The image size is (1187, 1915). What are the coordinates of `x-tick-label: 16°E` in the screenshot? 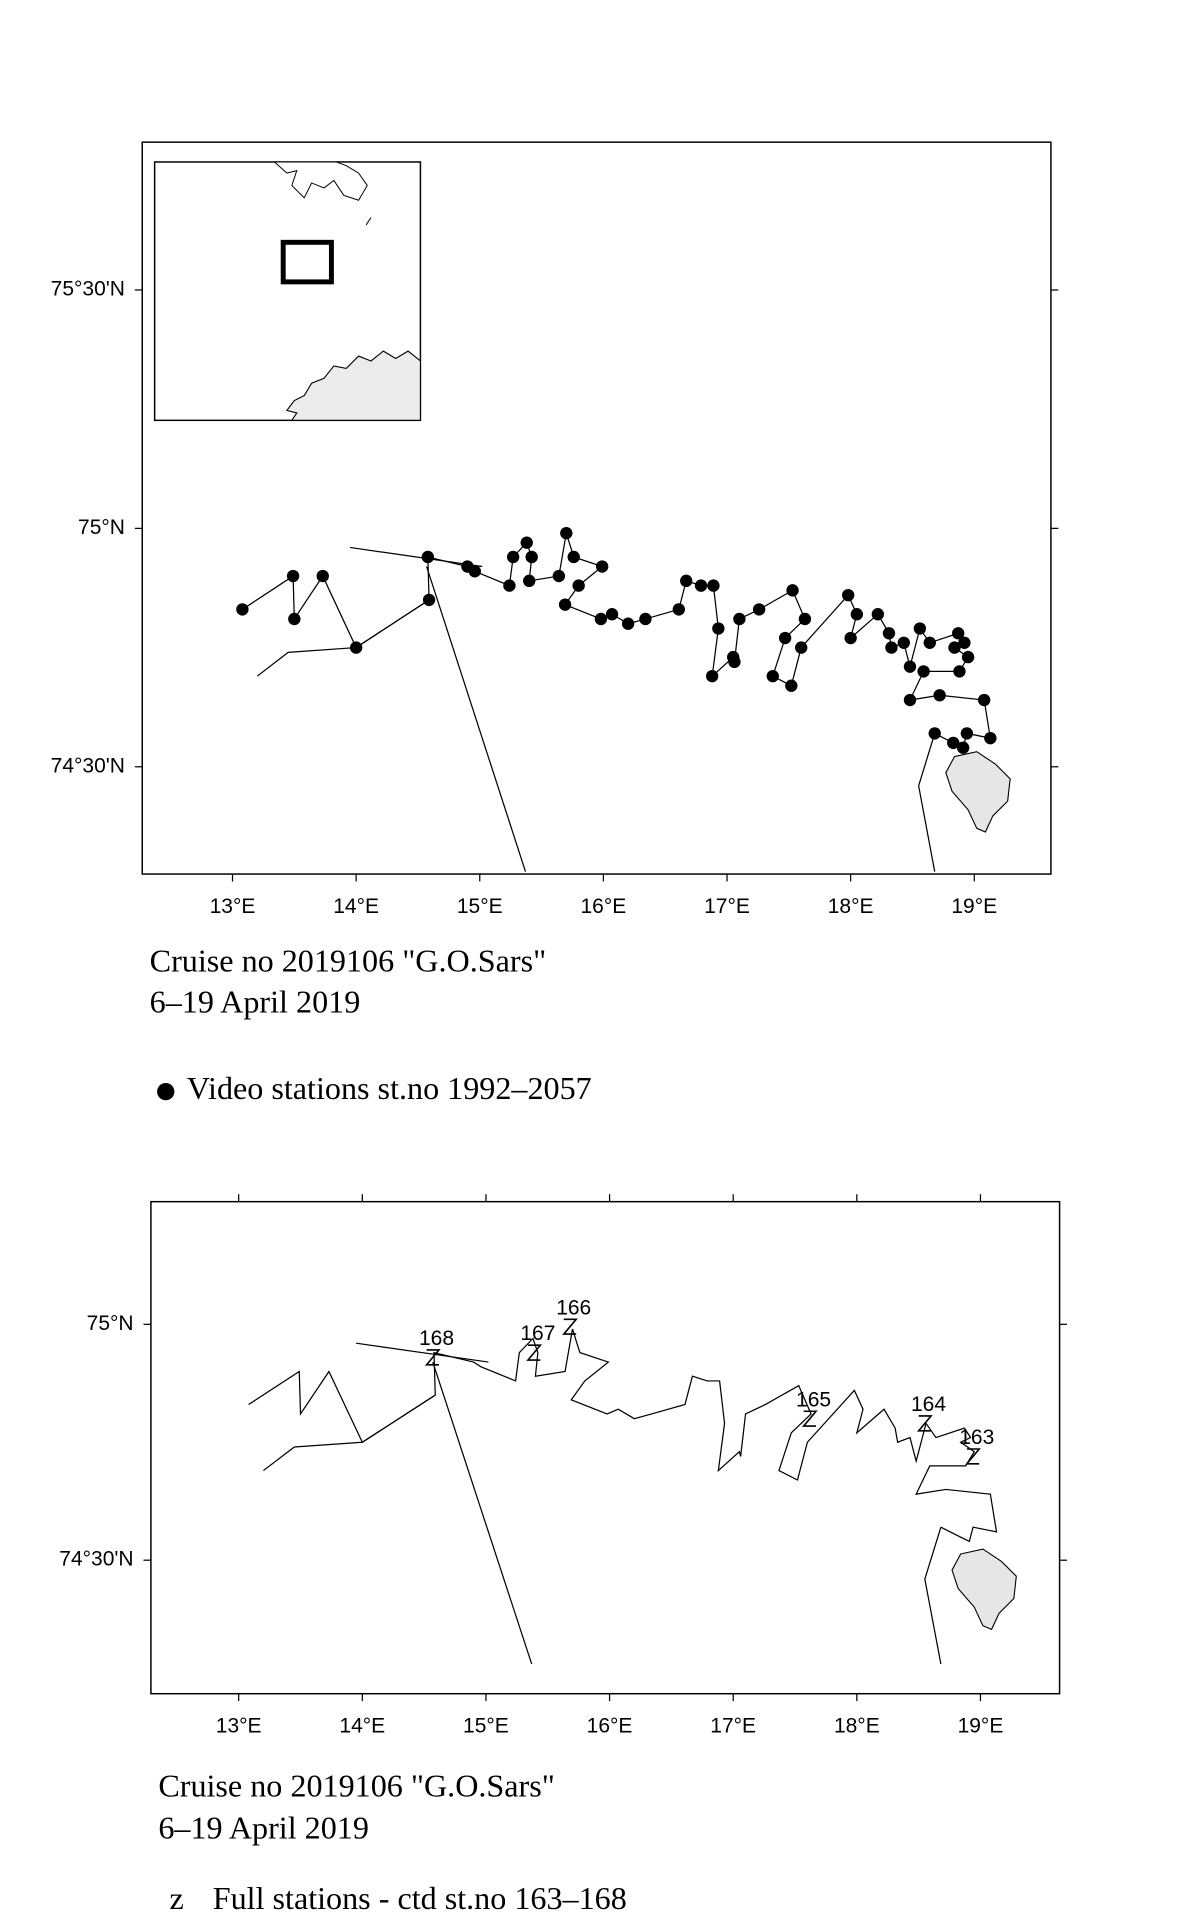 It's located at (604, 906).